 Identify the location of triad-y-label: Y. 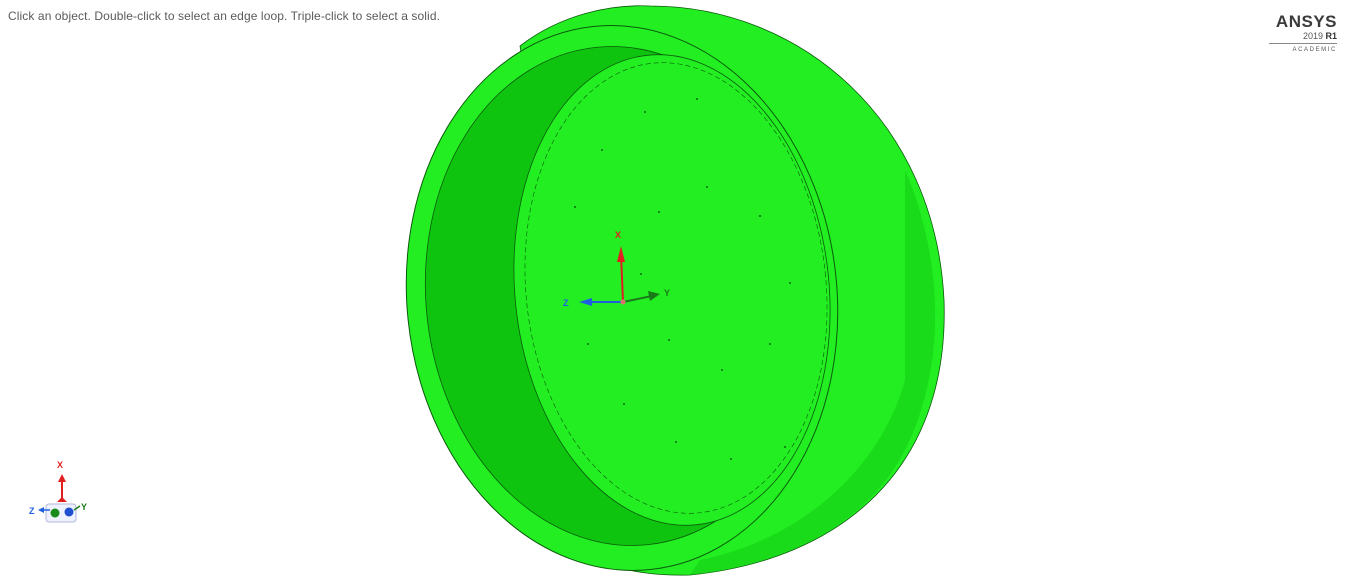
(84, 507).